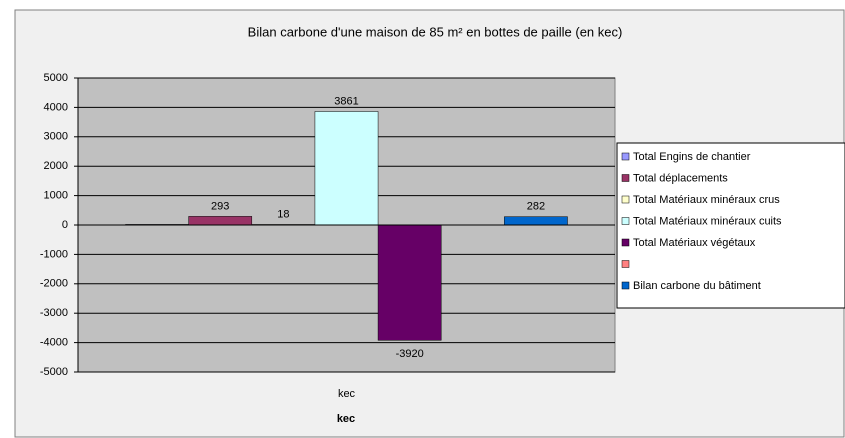  I want to click on y-tick-label: -3000, so click(54, 313).